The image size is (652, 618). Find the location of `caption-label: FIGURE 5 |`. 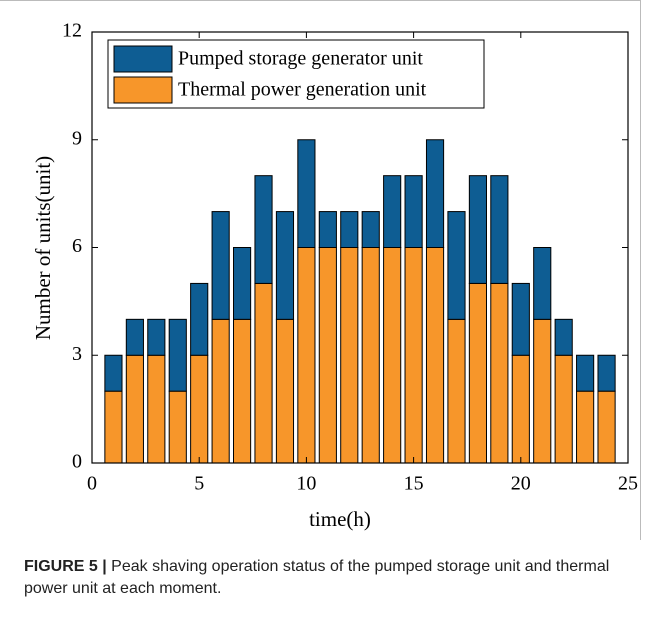

caption-label: FIGURE 5 | is located at coordinates (65, 566).